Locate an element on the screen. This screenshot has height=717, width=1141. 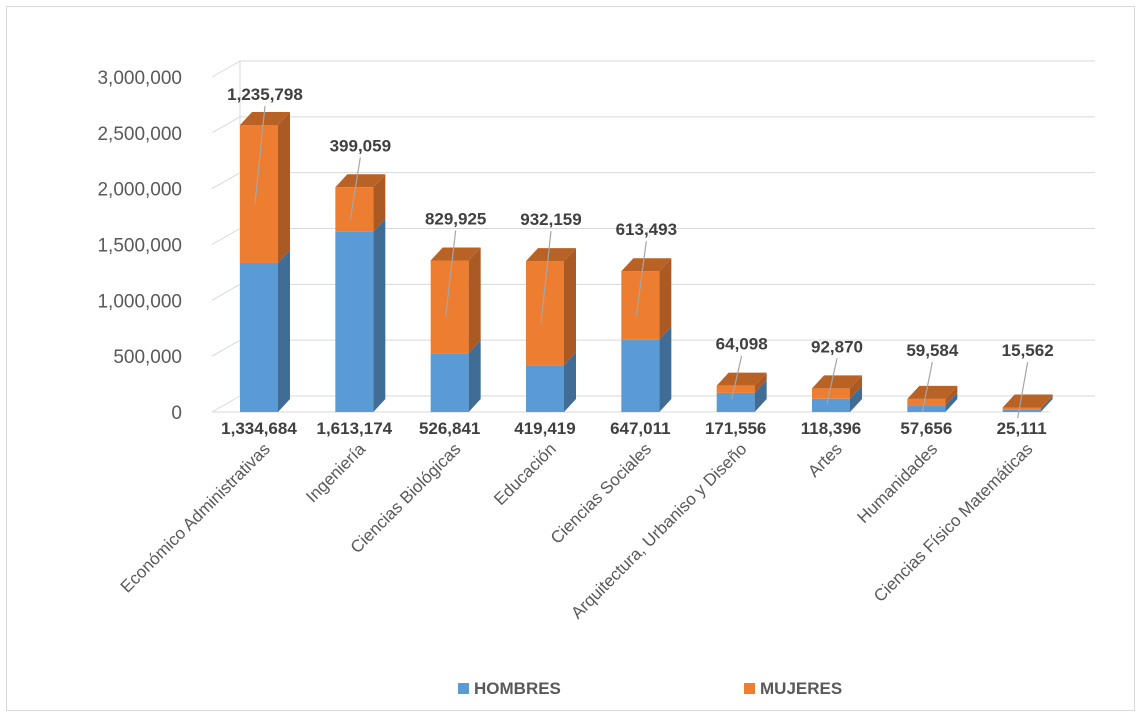
data-label-hombres: 171,556 is located at coordinates (735, 428).